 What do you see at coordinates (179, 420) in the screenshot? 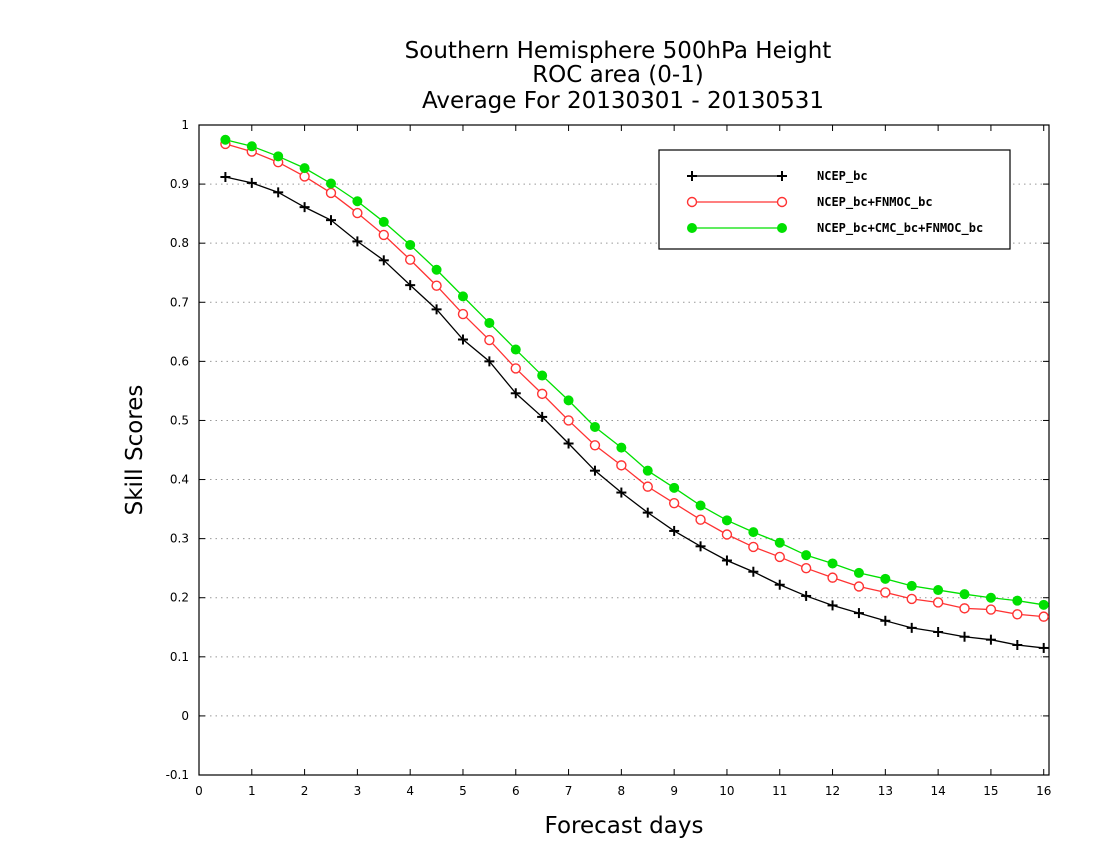
I see `y-tick-label: 0.5` at bounding box center [179, 420].